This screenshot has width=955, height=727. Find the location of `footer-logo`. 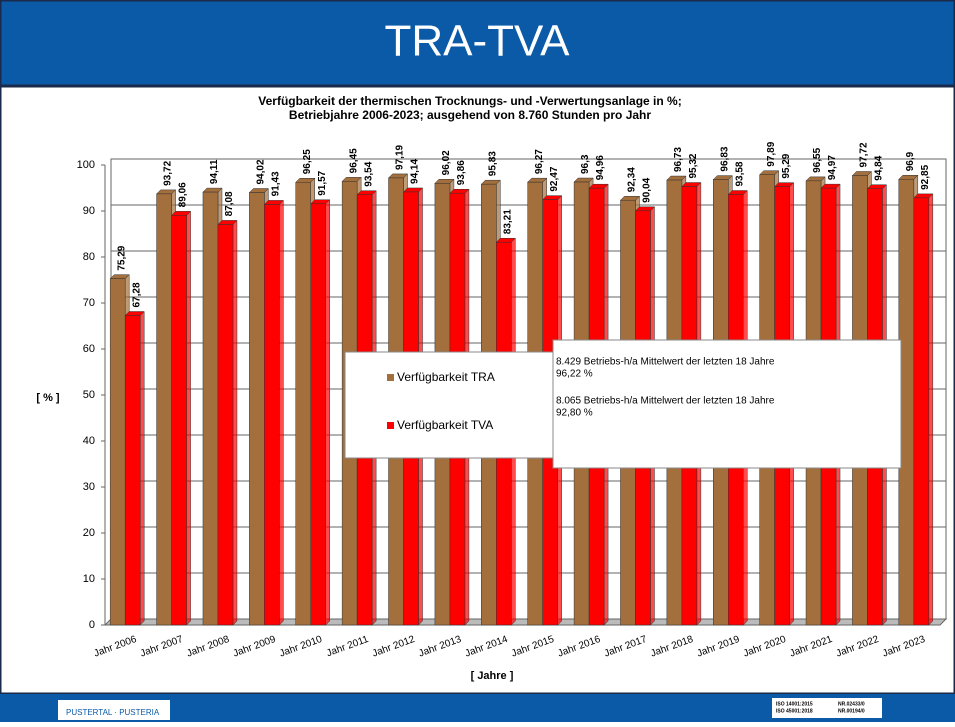

footer-logo is located at coordinates (114, 710).